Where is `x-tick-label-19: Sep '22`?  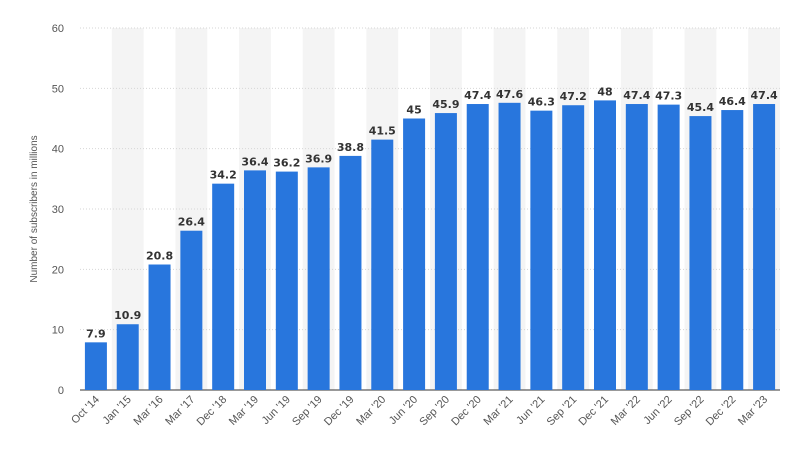
x-tick-label-19: Sep '22 is located at coordinates (689, 411).